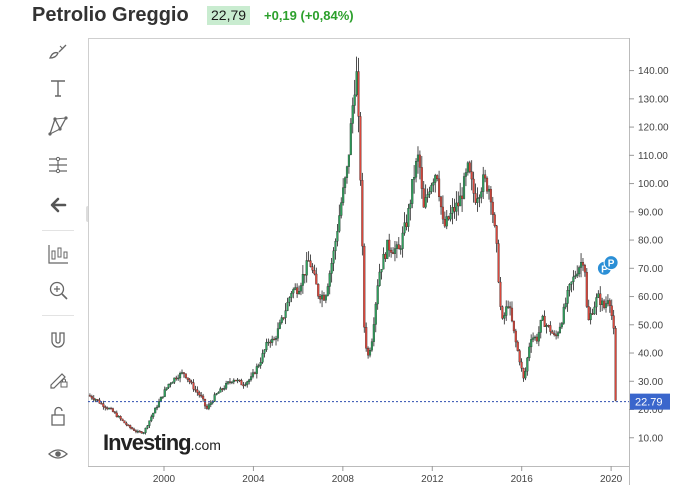 The width and height of the screenshot is (678, 485). What do you see at coordinates (58, 230) in the screenshot?
I see `toolbar-divider` at bounding box center [58, 230].